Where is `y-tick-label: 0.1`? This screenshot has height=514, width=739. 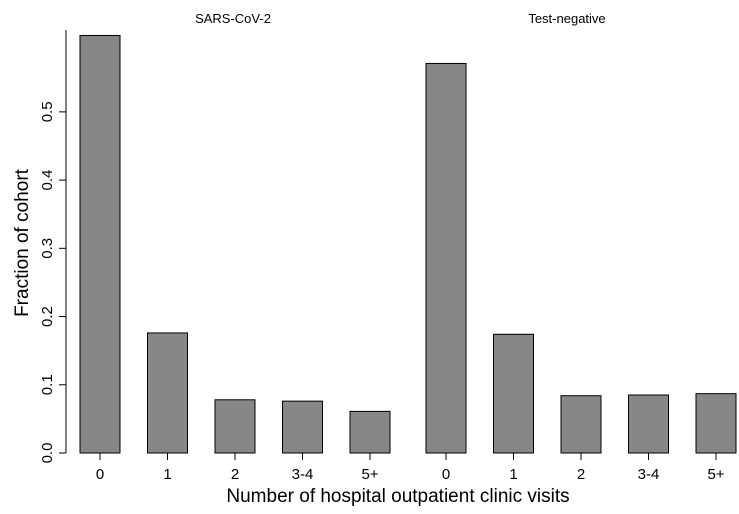
y-tick-label: 0.1 is located at coordinates (47, 384).